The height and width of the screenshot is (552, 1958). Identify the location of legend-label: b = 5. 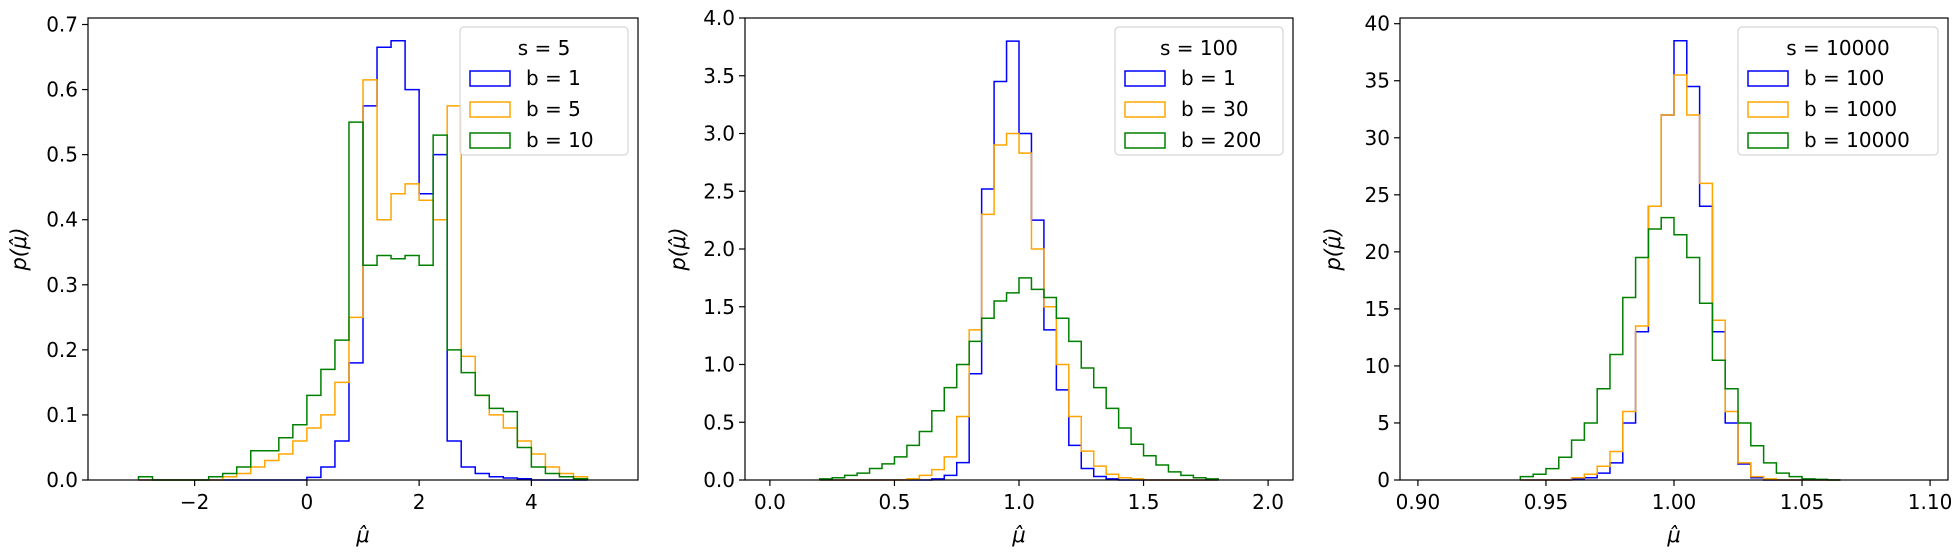
(553, 109).